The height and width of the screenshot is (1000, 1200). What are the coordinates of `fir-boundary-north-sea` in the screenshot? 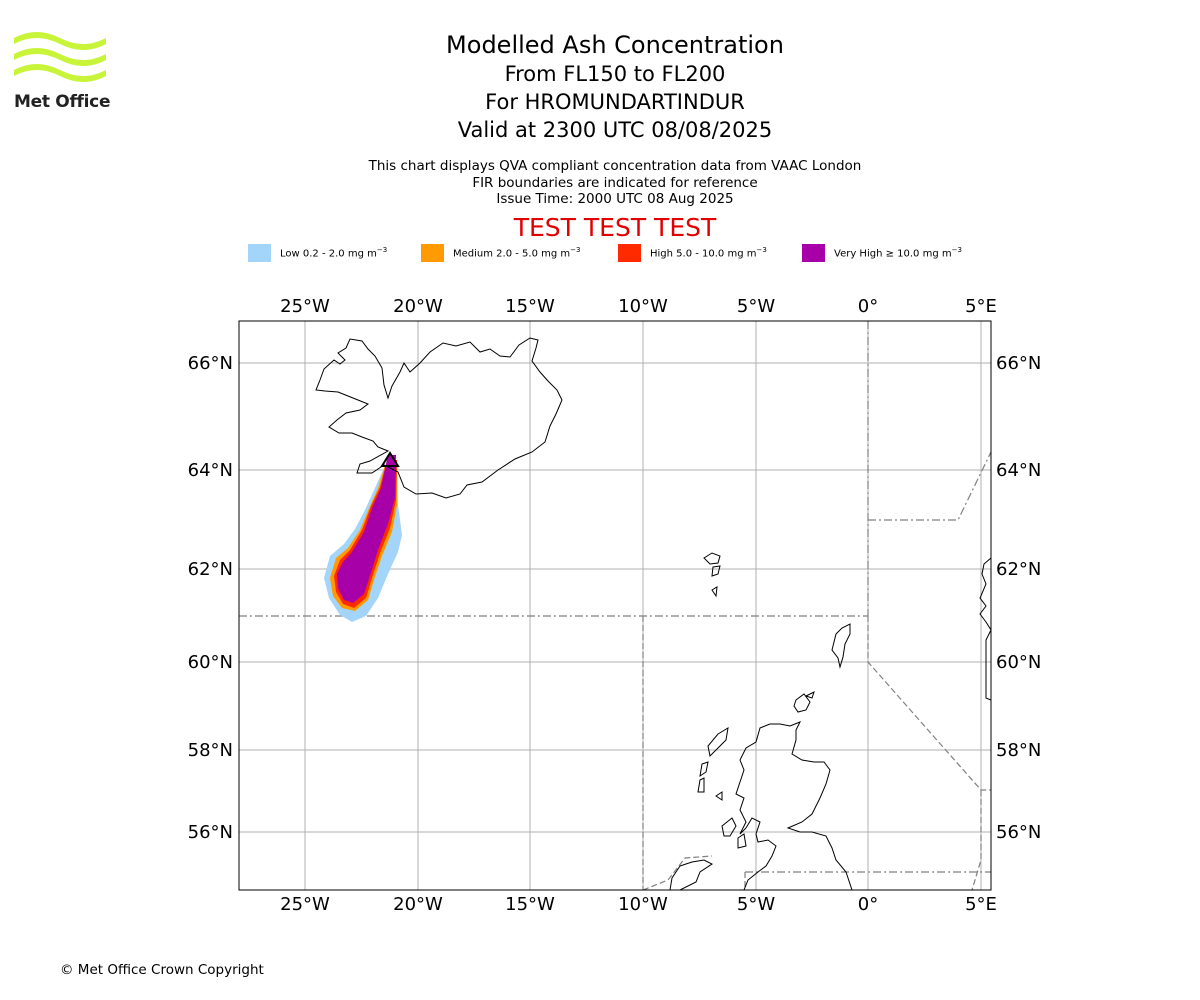 It's located at (976, 840).